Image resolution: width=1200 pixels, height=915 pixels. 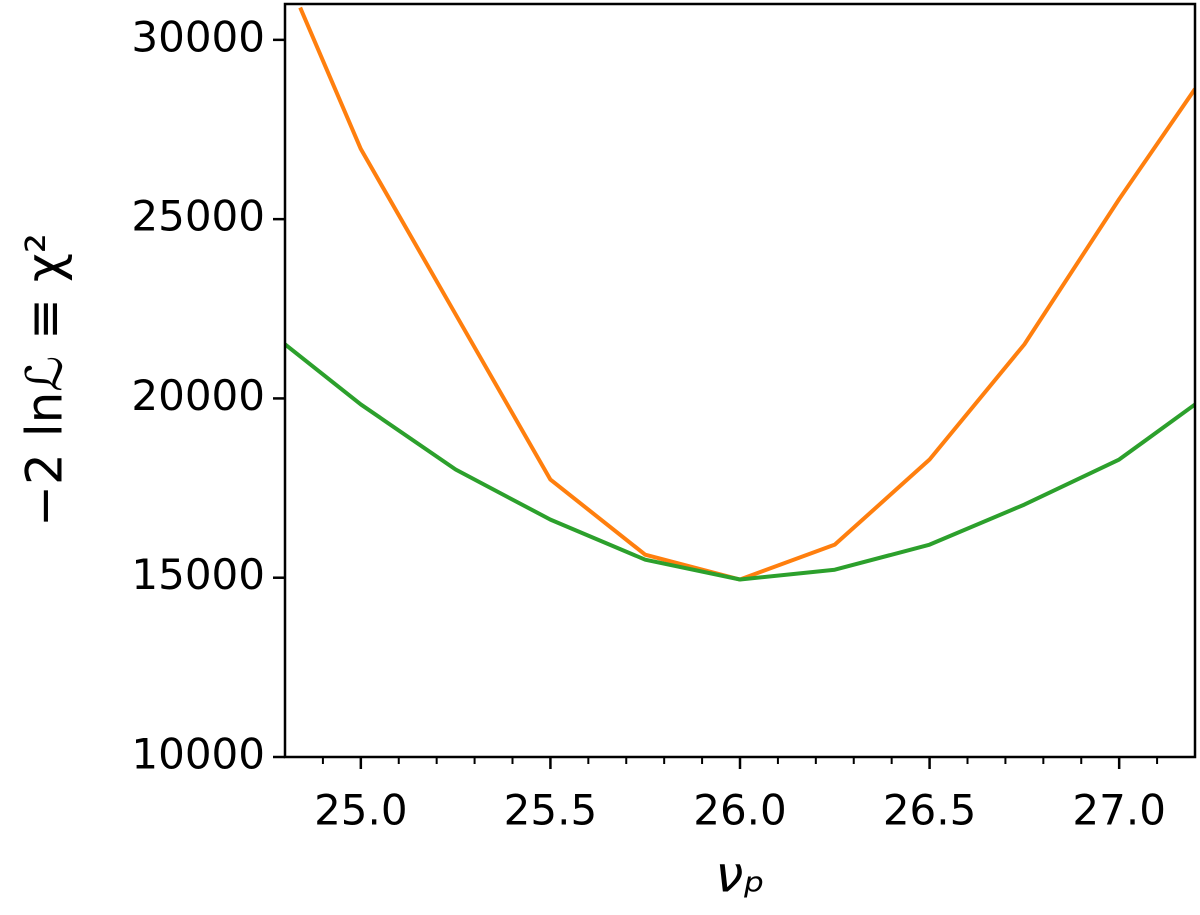 I want to click on x-tick-label: 25.5, so click(x=551, y=810).